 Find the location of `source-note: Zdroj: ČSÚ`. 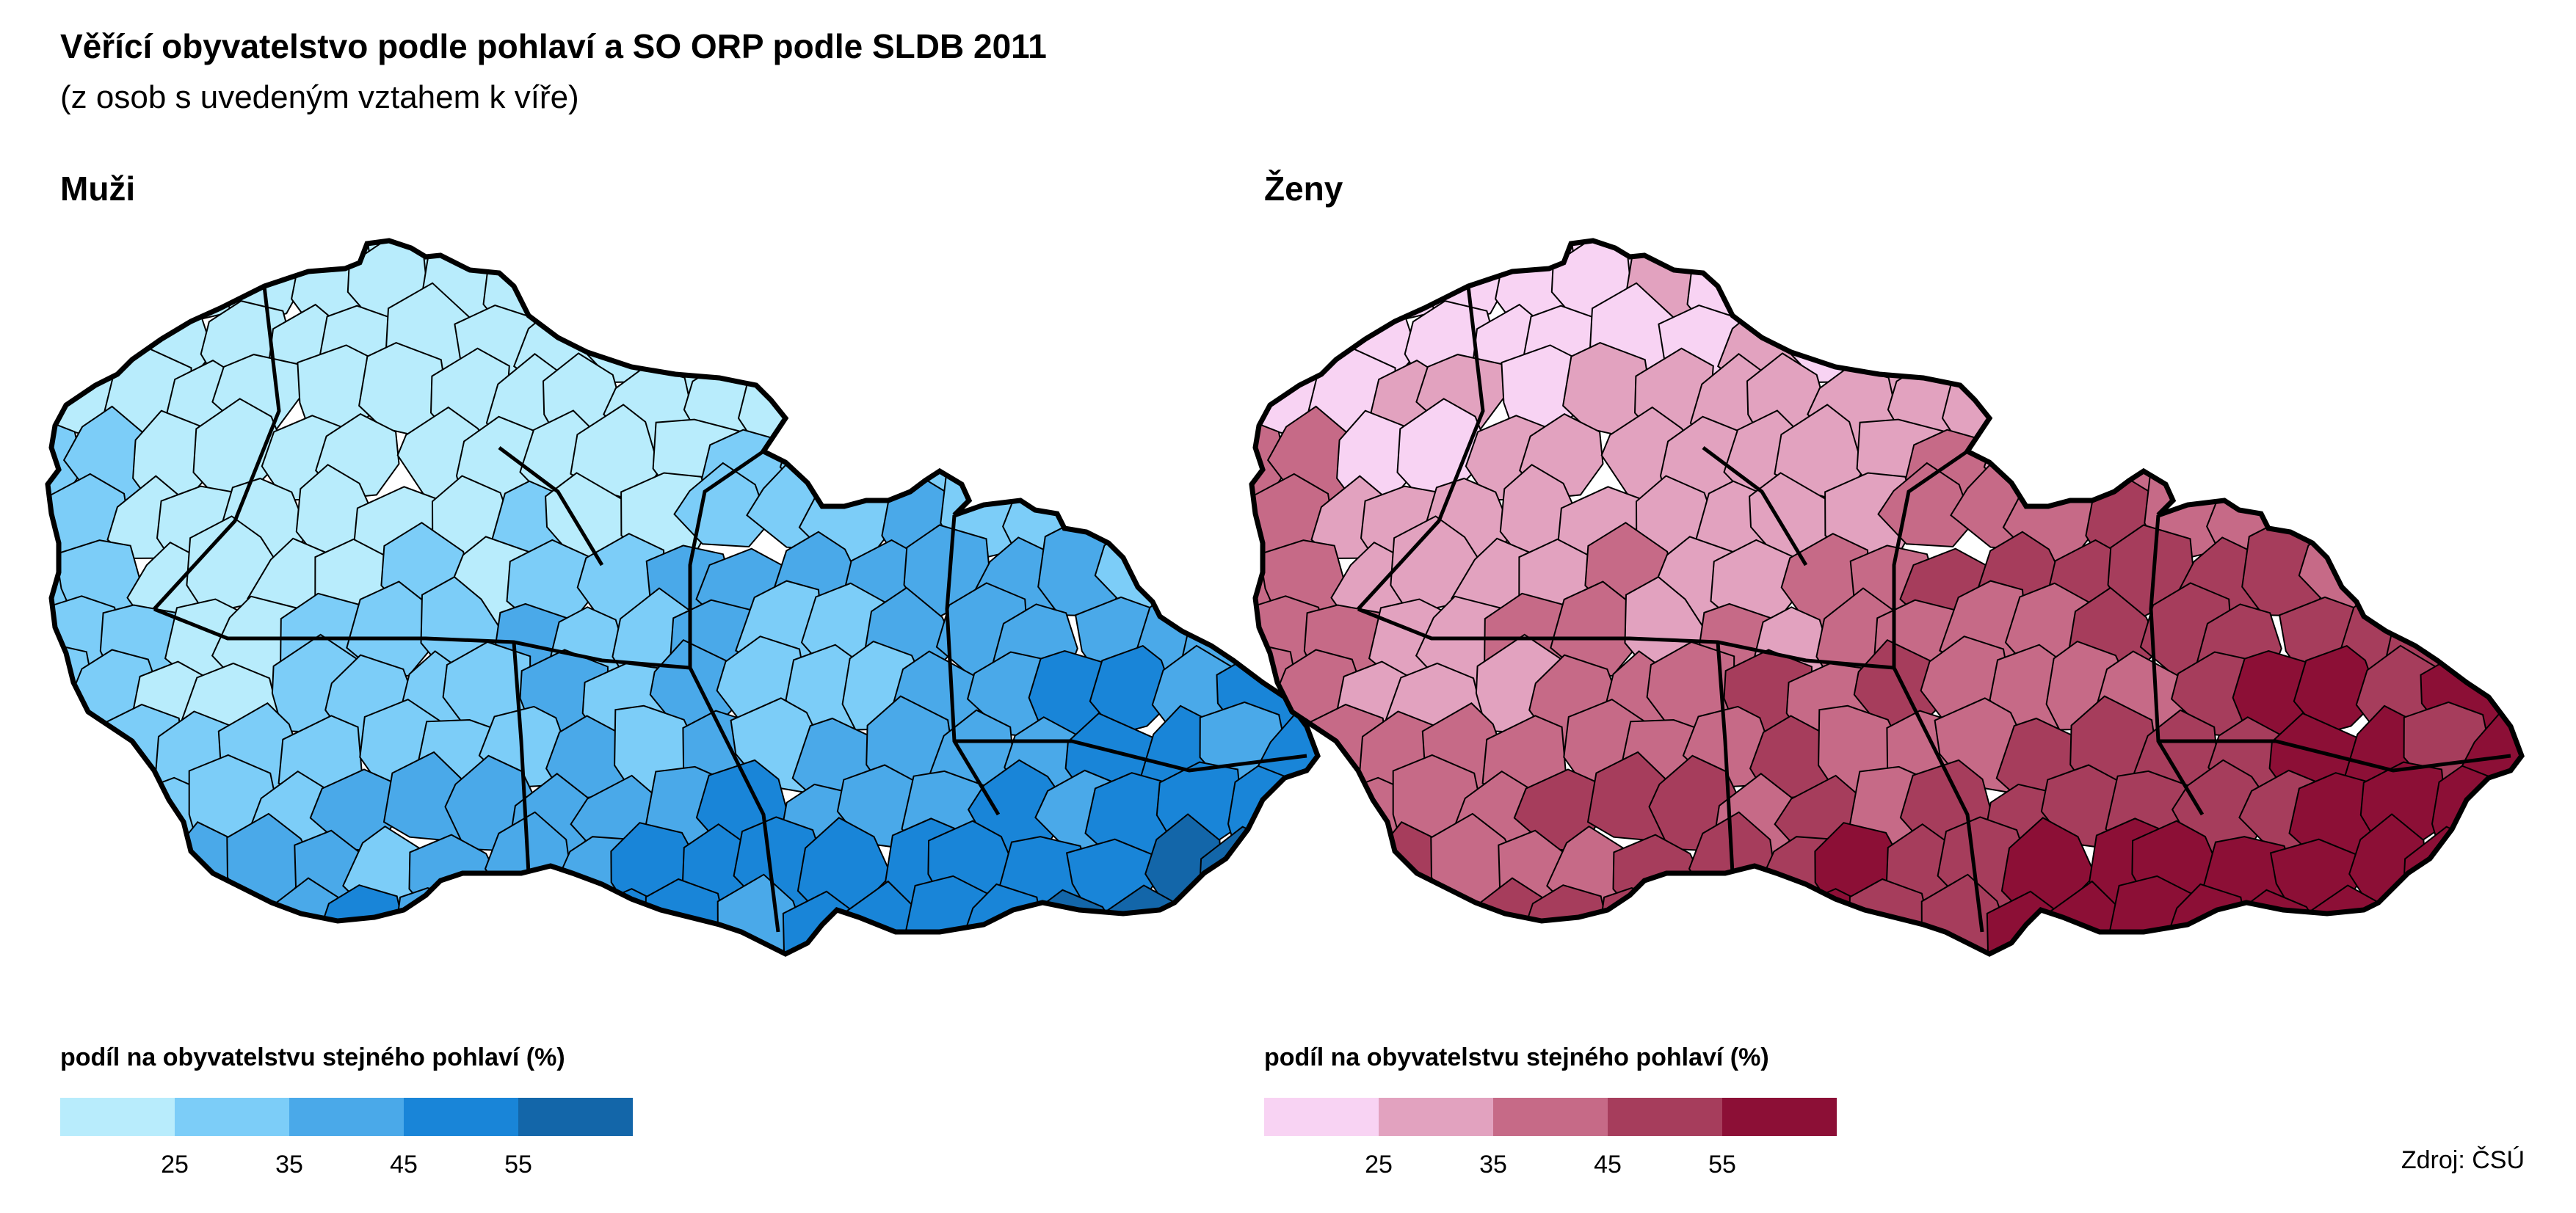

source-note: Zdroj: ČSÚ is located at coordinates (2463, 1160).